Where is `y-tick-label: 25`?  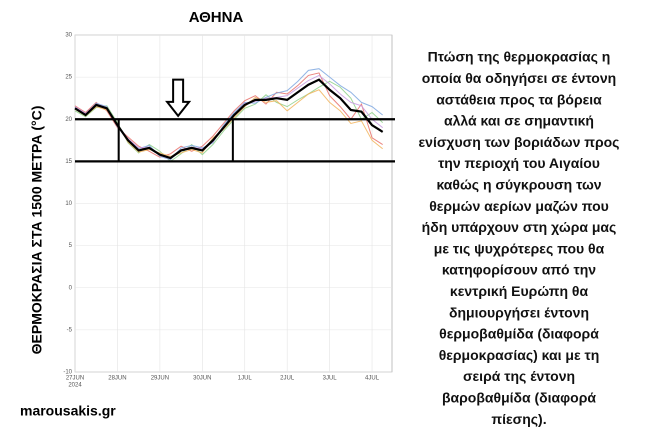
y-tick-label: 25 is located at coordinates (68, 78).